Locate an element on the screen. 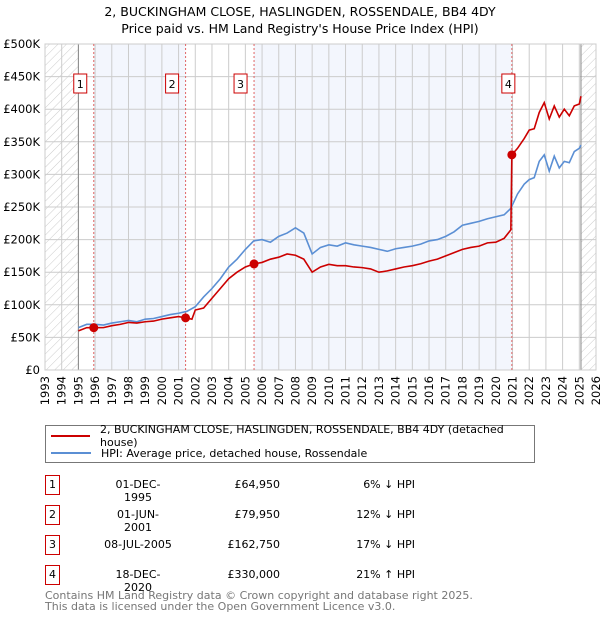 Image resolution: width=600 pixels, height=620 pixels. y-tick-label: £50K is located at coordinates (26, 337).